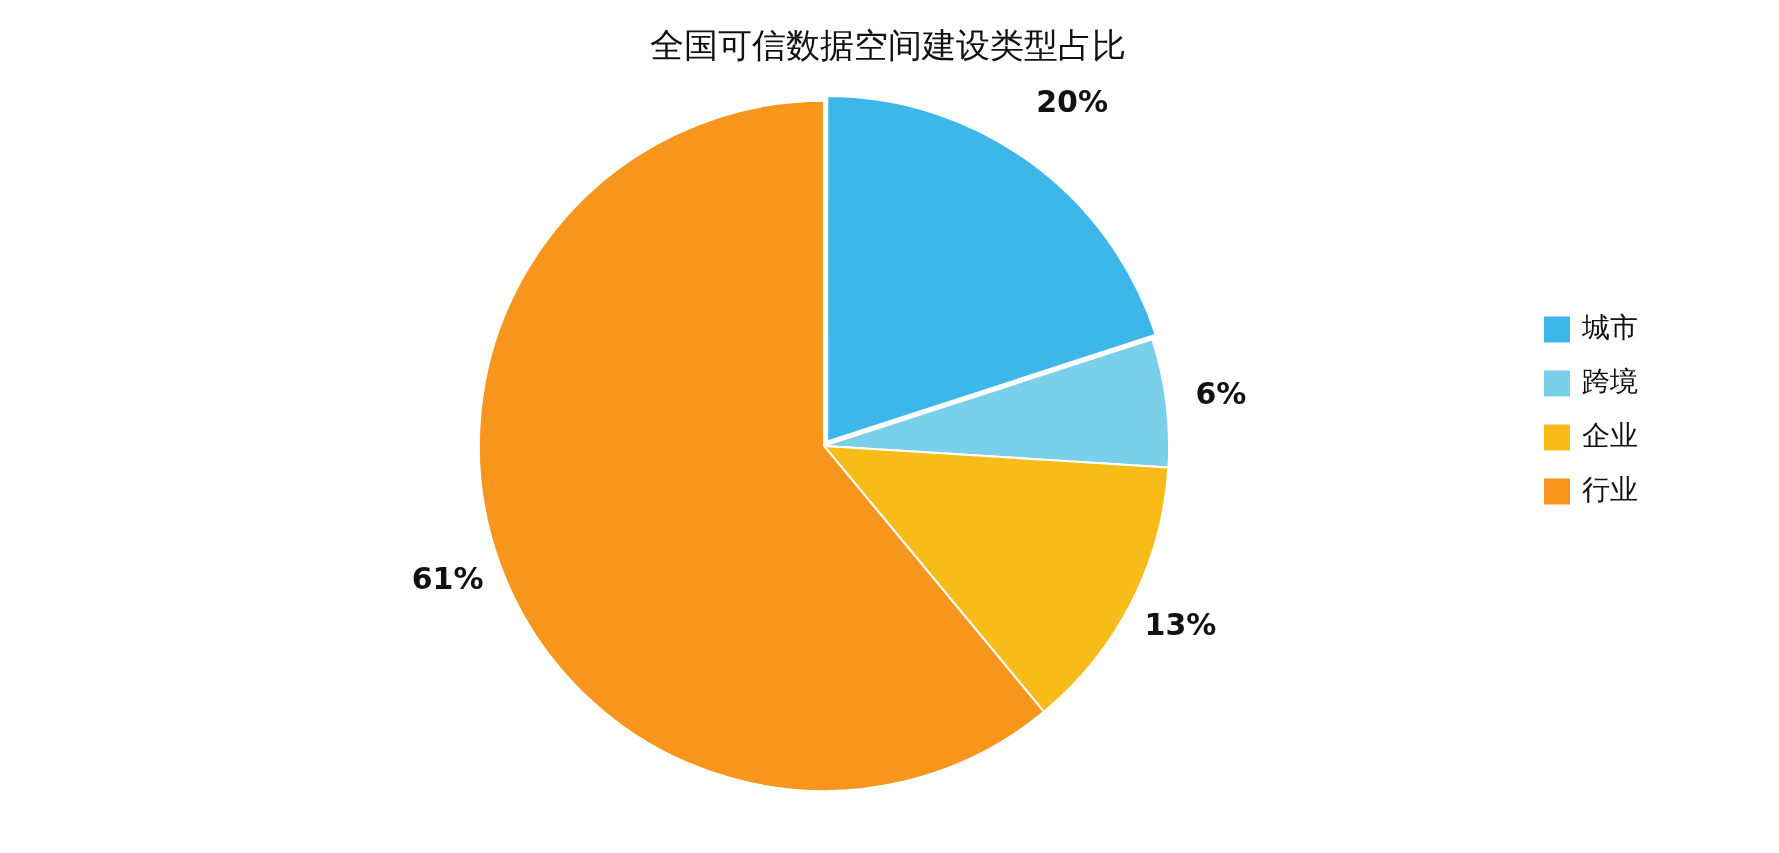  What do you see at coordinates (1610, 435) in the screenshot?
I see `legend-label: 企业` at bounding box center [1610, 435].